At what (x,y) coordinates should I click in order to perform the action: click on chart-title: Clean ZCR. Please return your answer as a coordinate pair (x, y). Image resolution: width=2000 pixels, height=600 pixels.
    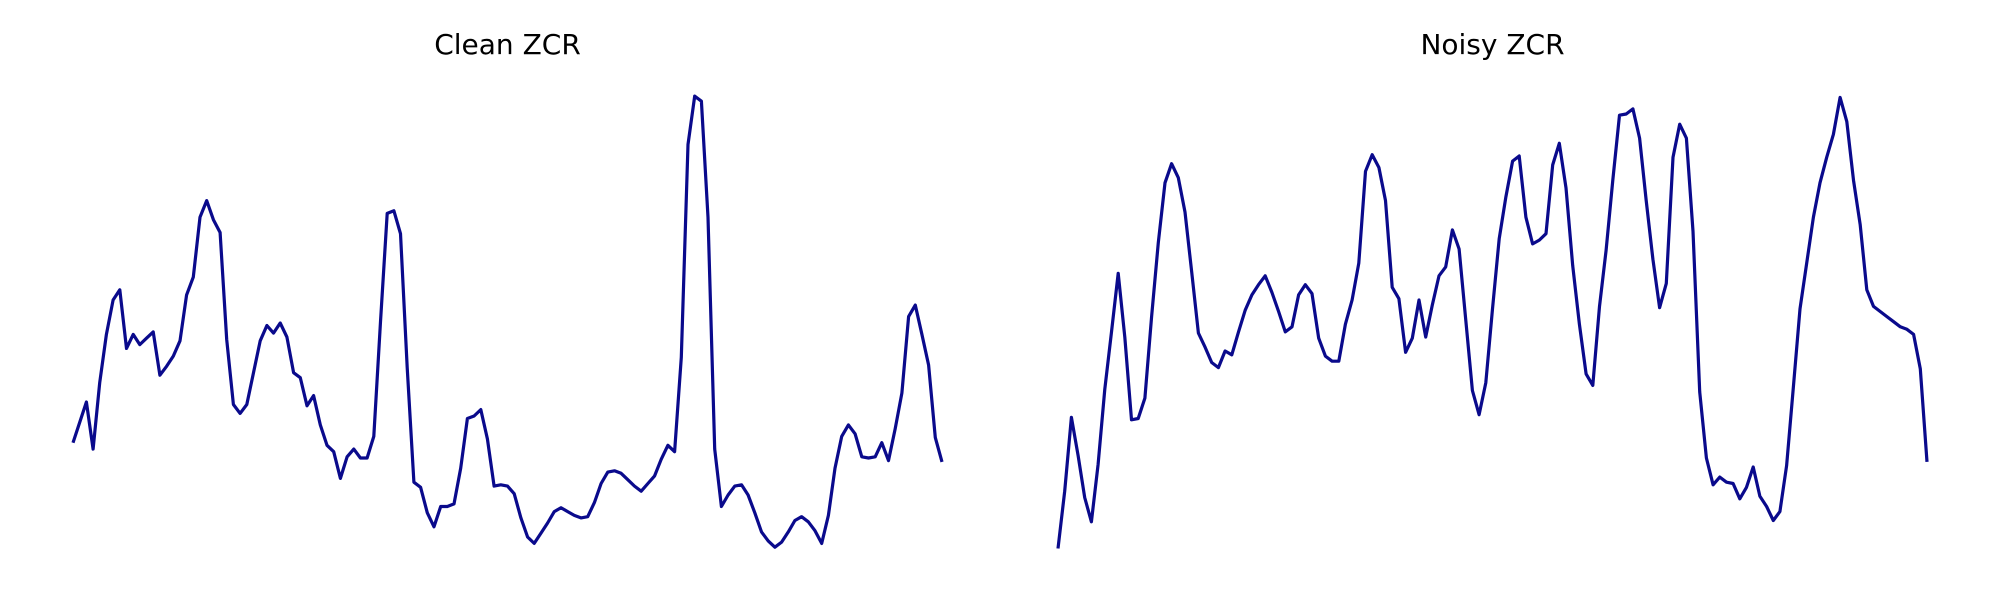
    Looking at the image, I should click on (507, 44).